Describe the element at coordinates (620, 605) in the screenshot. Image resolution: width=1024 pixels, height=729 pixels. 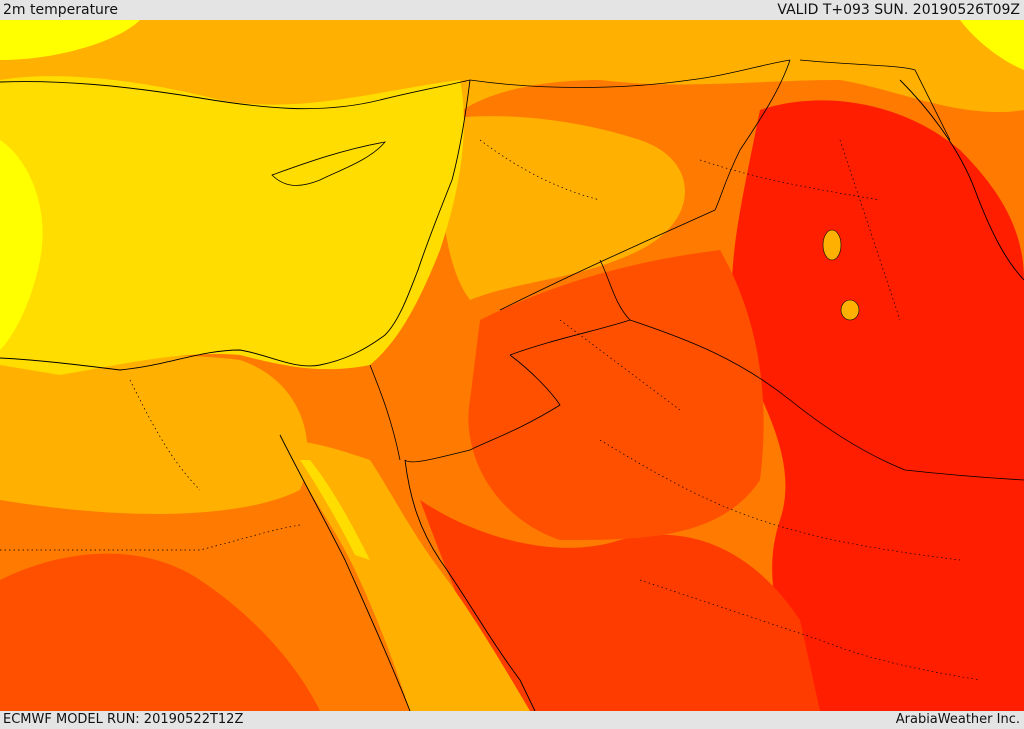
I see `heat-zone-south` at that location.